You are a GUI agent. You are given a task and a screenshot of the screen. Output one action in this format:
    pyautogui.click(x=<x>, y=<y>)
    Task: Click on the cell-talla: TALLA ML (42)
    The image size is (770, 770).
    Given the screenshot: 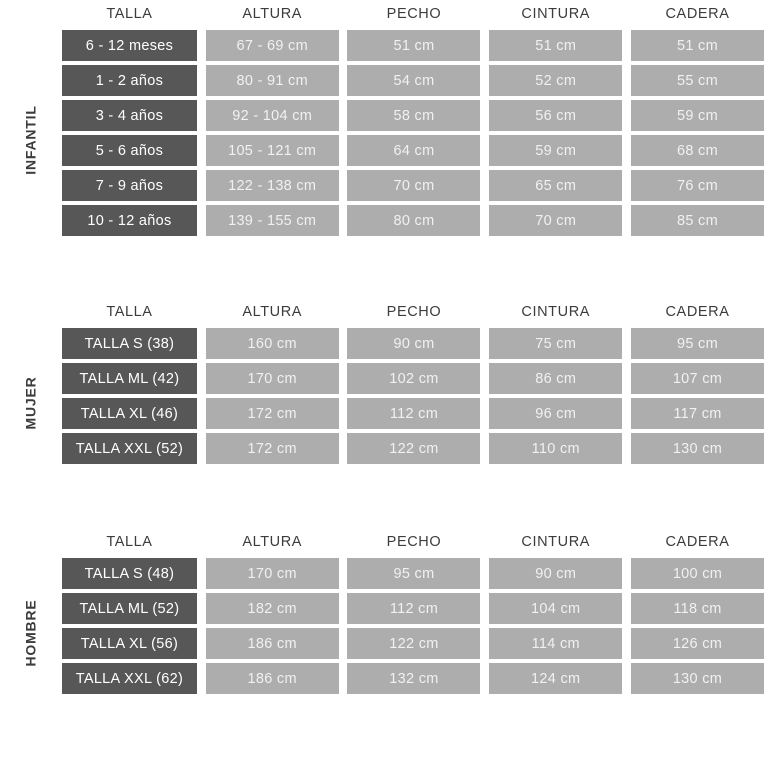 What is the action you would take?
    pyautogui.click(x=129, y=378)
    